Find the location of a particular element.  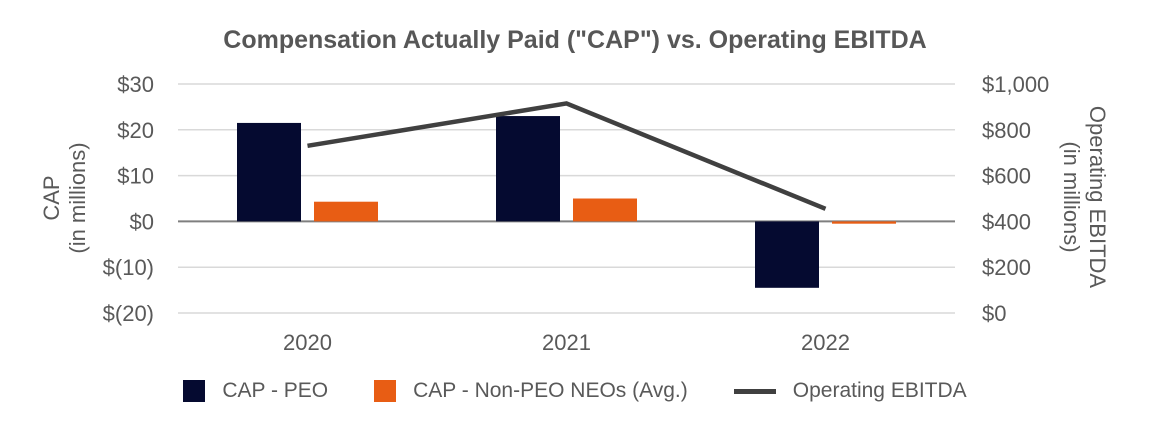

left-axis-tick-label: $10 is located at coordinates (135, 176).